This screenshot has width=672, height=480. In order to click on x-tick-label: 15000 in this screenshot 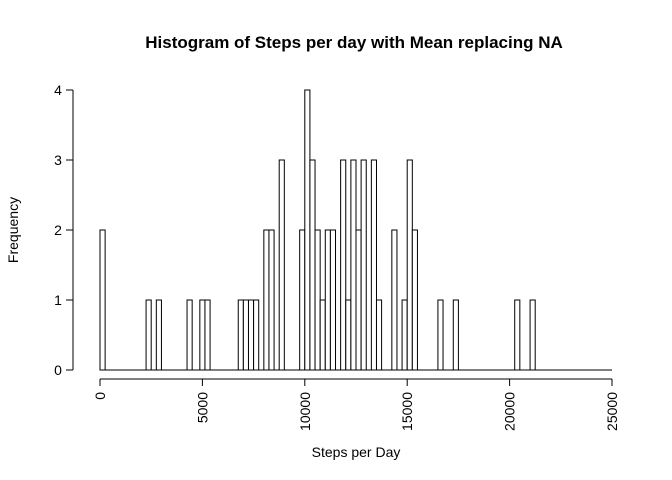, I will do `click(407, 411)`.